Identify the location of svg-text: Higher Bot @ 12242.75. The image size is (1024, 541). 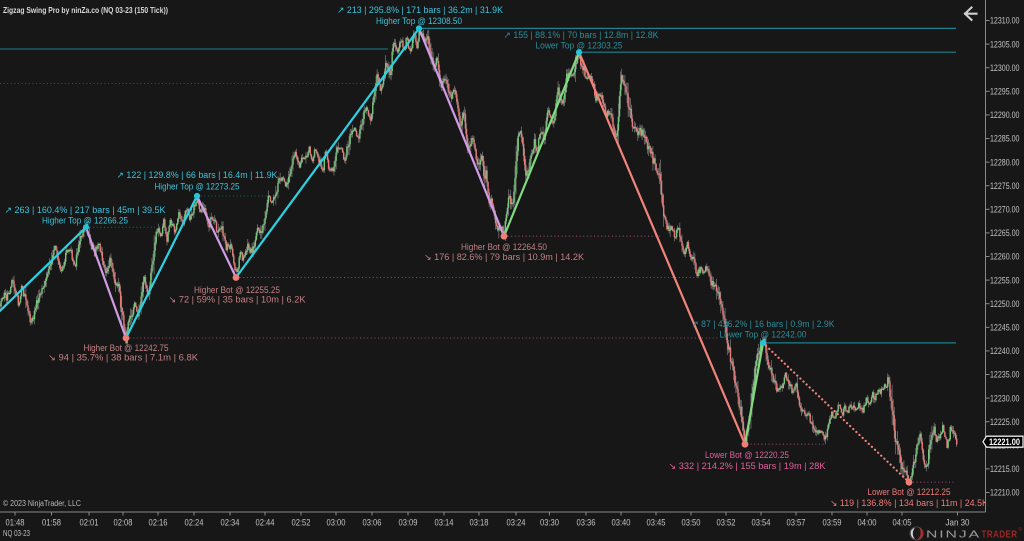
(126, 348).